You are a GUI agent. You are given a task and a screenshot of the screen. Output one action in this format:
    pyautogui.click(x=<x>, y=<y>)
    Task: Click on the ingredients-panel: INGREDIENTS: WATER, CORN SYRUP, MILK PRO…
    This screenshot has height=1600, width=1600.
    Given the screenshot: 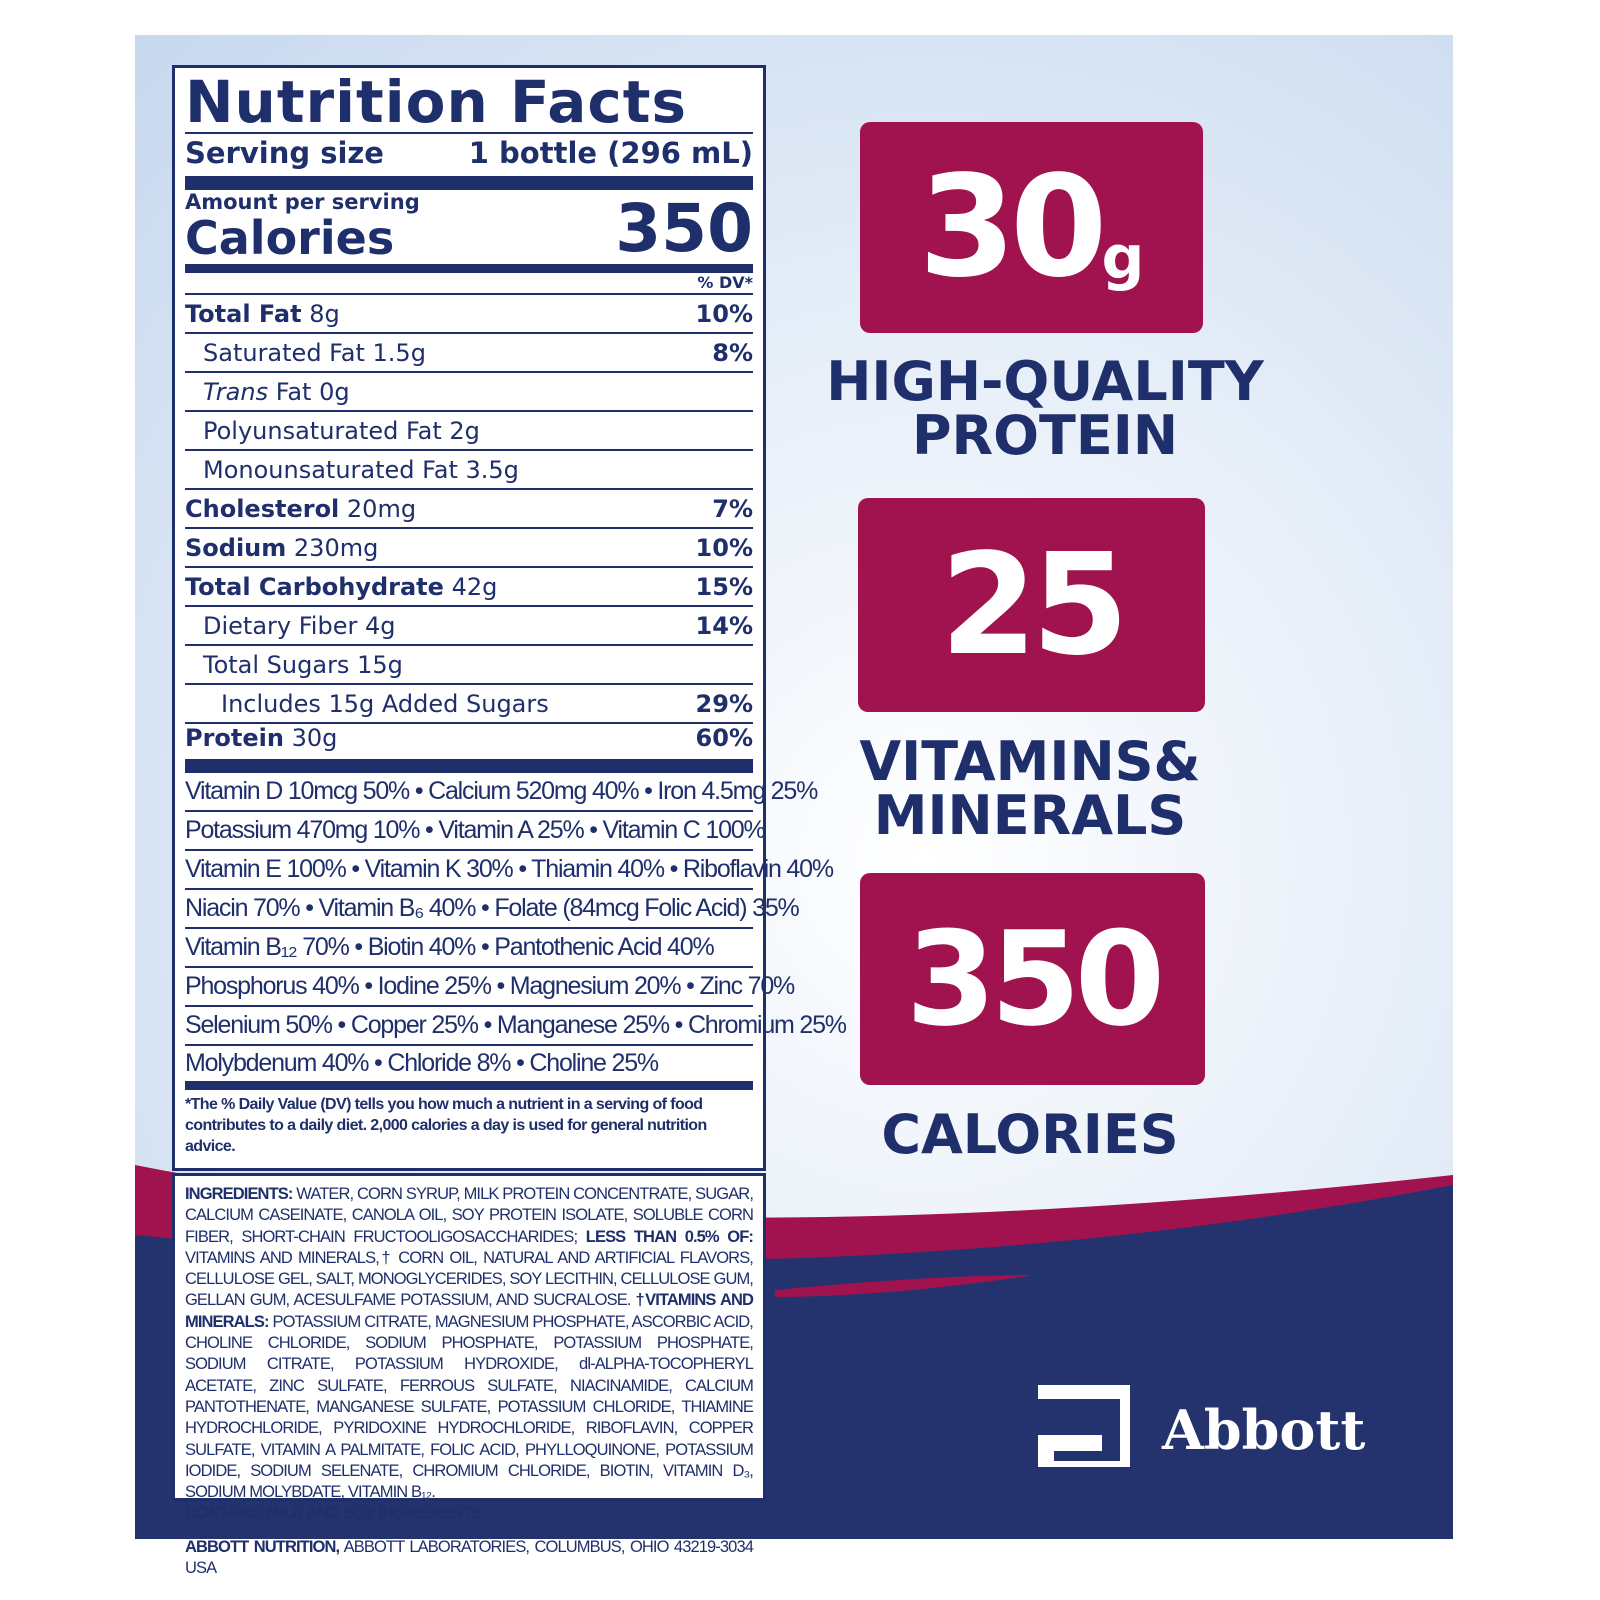 What is the action you would take?
    pyautogui.click(x=469, y=1375)
    